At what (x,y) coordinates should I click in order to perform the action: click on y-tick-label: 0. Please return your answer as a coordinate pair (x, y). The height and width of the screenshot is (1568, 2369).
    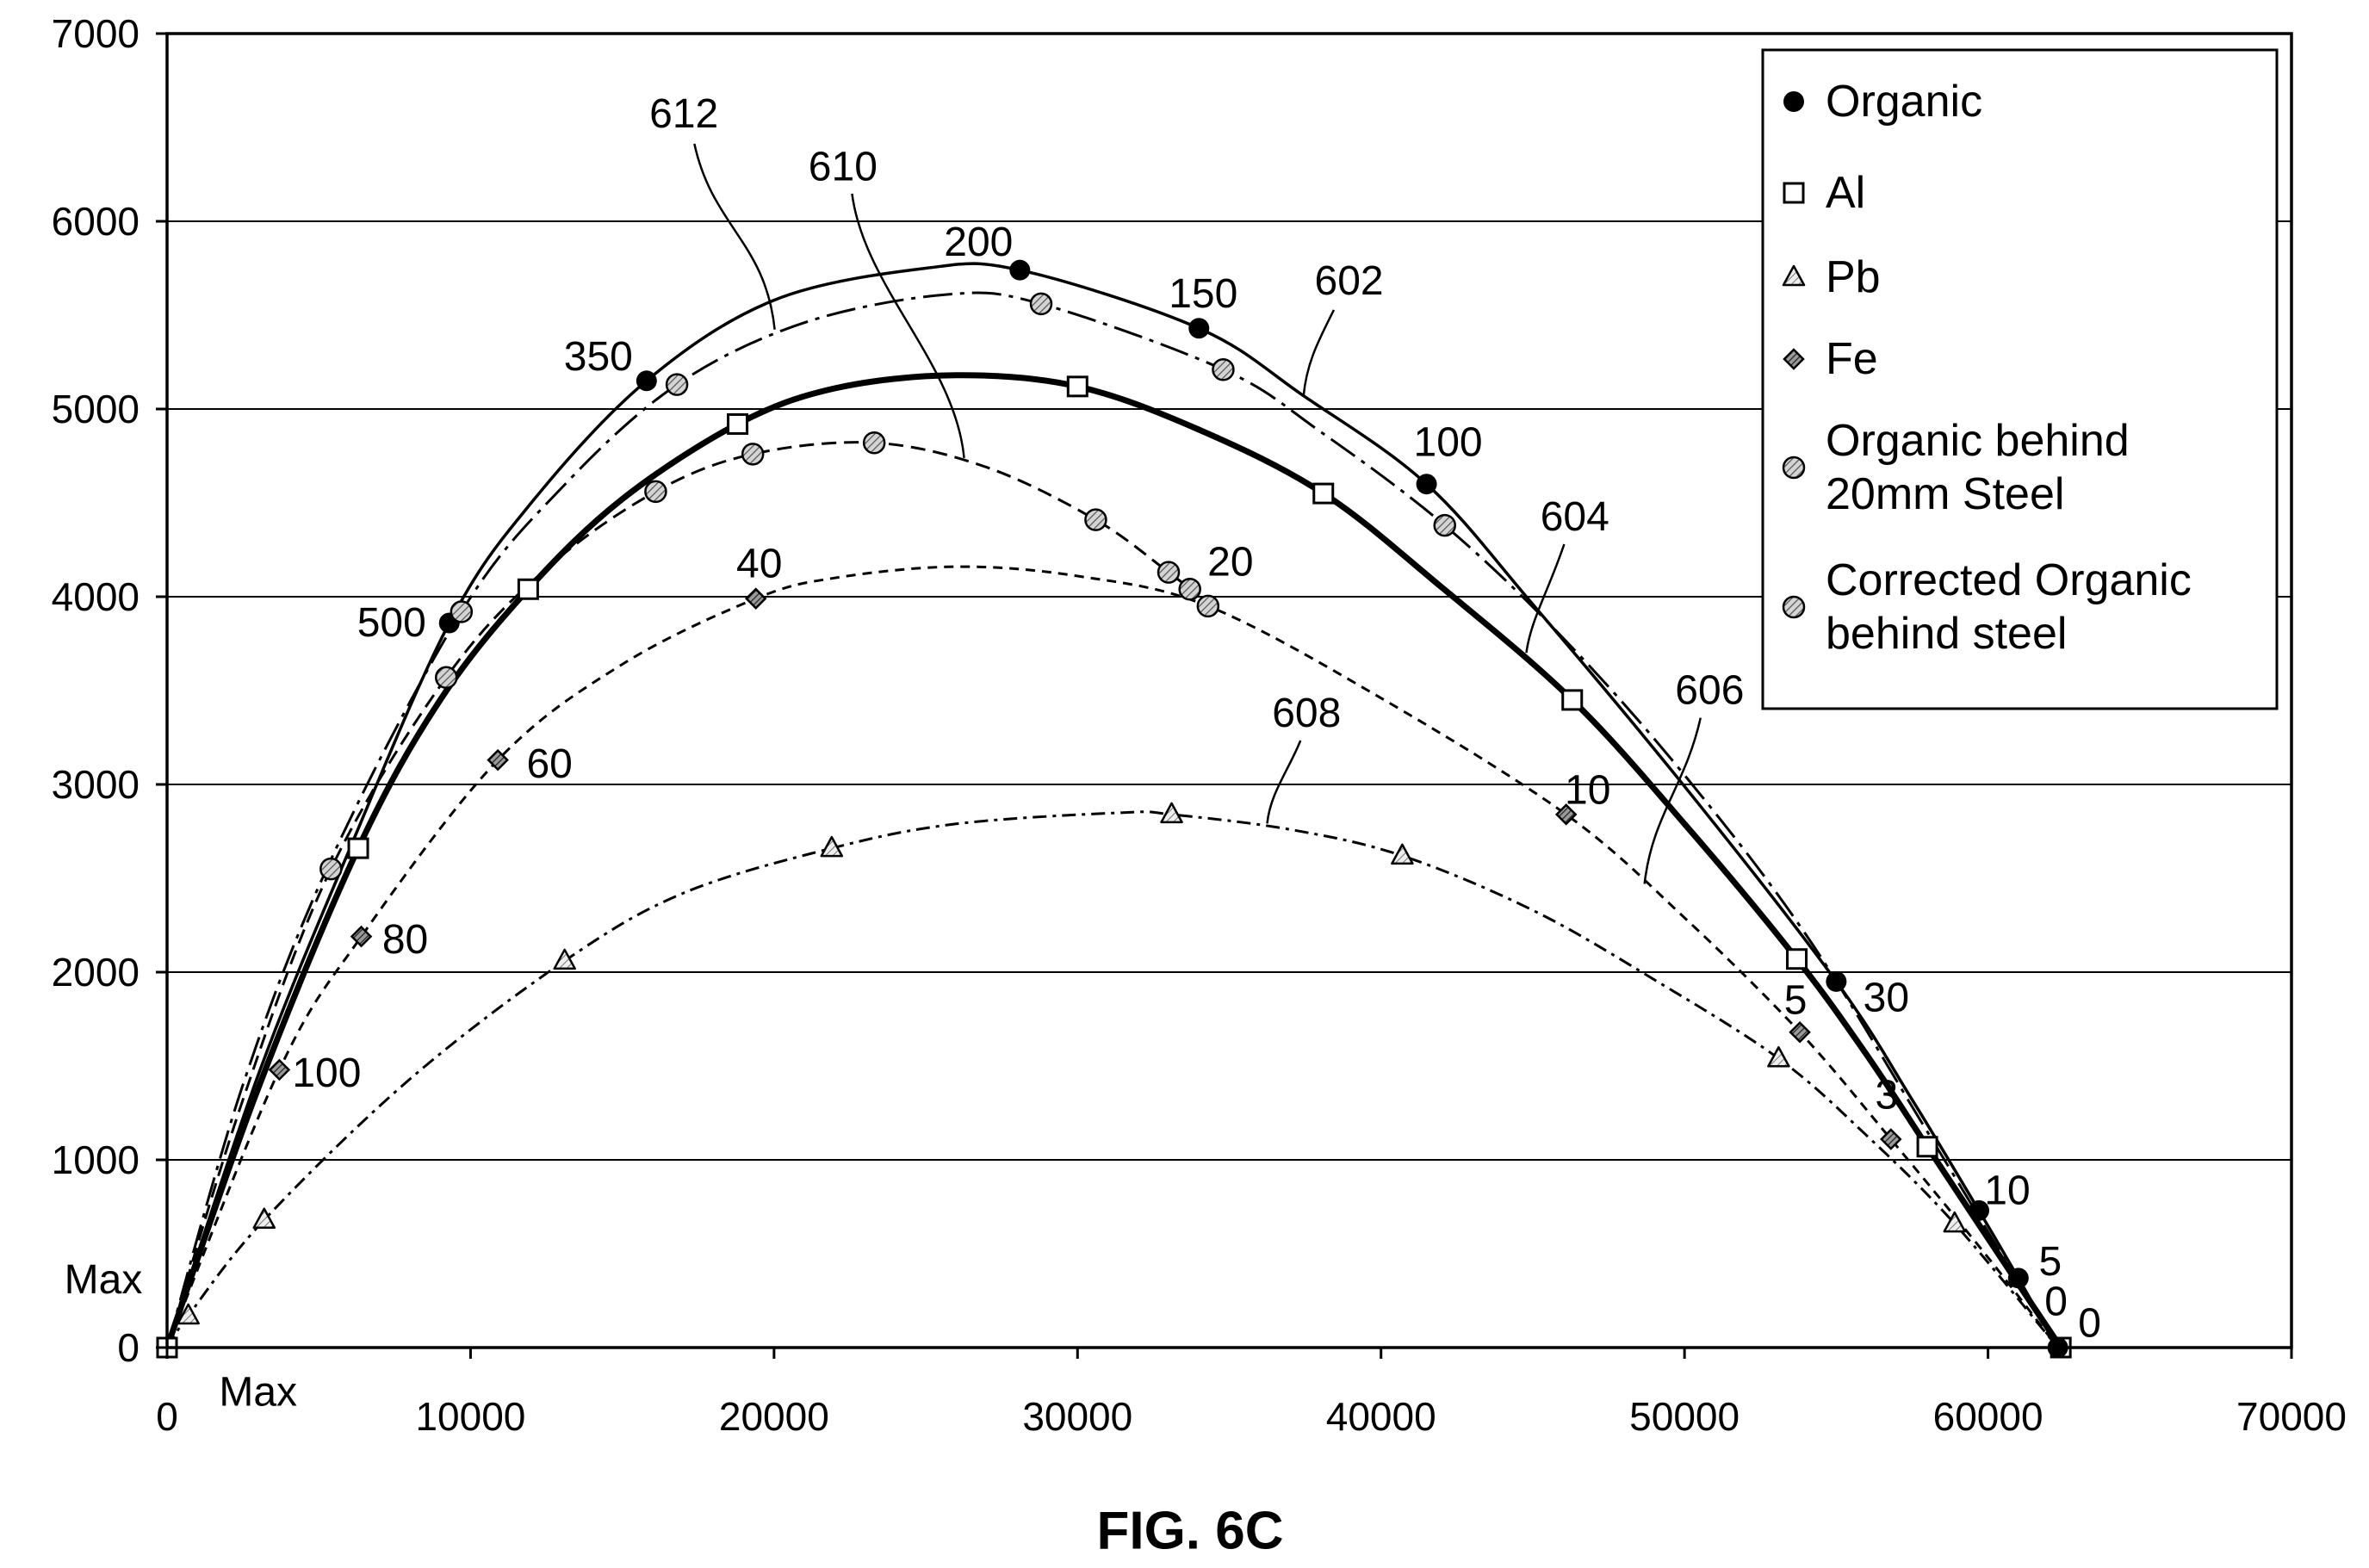
    Looking at the image, I should click on (128, 1347).